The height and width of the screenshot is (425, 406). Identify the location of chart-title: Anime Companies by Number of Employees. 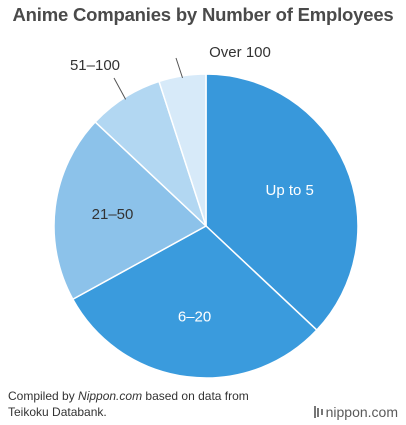
(203, 14).